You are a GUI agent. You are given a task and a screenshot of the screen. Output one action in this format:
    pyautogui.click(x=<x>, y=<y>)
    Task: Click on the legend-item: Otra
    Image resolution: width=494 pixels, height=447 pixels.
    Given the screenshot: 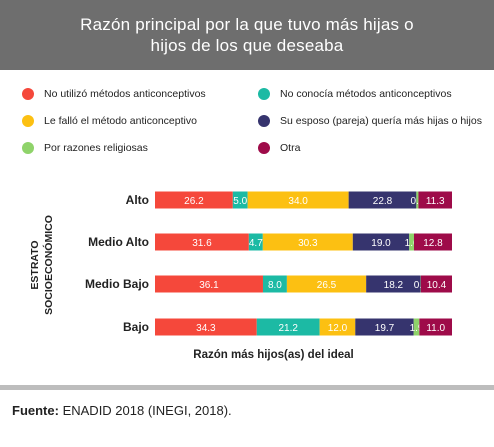 What is the action you would take?
    pyautogui.click(x=279, y=148)
    